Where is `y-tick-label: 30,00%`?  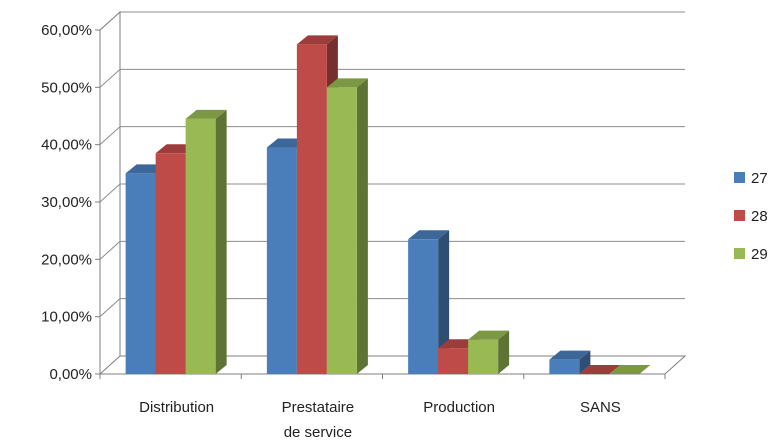 y-tick-label: 30,00% is located at coordinates (66, 202).